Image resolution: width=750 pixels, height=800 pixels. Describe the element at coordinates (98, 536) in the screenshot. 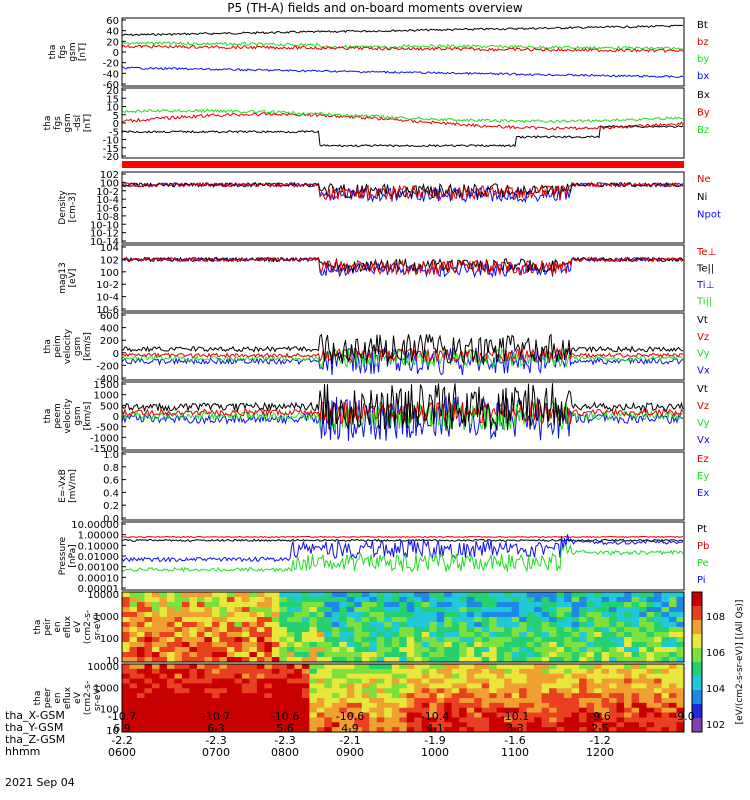

I see `pressure-tick-1: 1.00000` at that location.